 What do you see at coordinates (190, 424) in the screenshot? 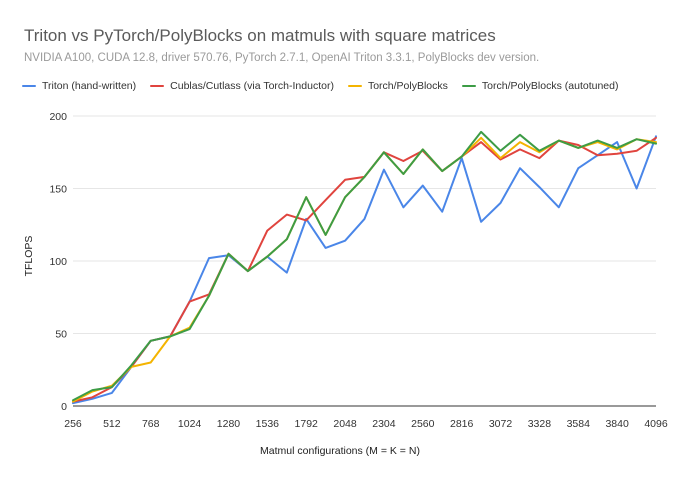
I see `x-tick-label: 1024` at bounding box center [190, 424].